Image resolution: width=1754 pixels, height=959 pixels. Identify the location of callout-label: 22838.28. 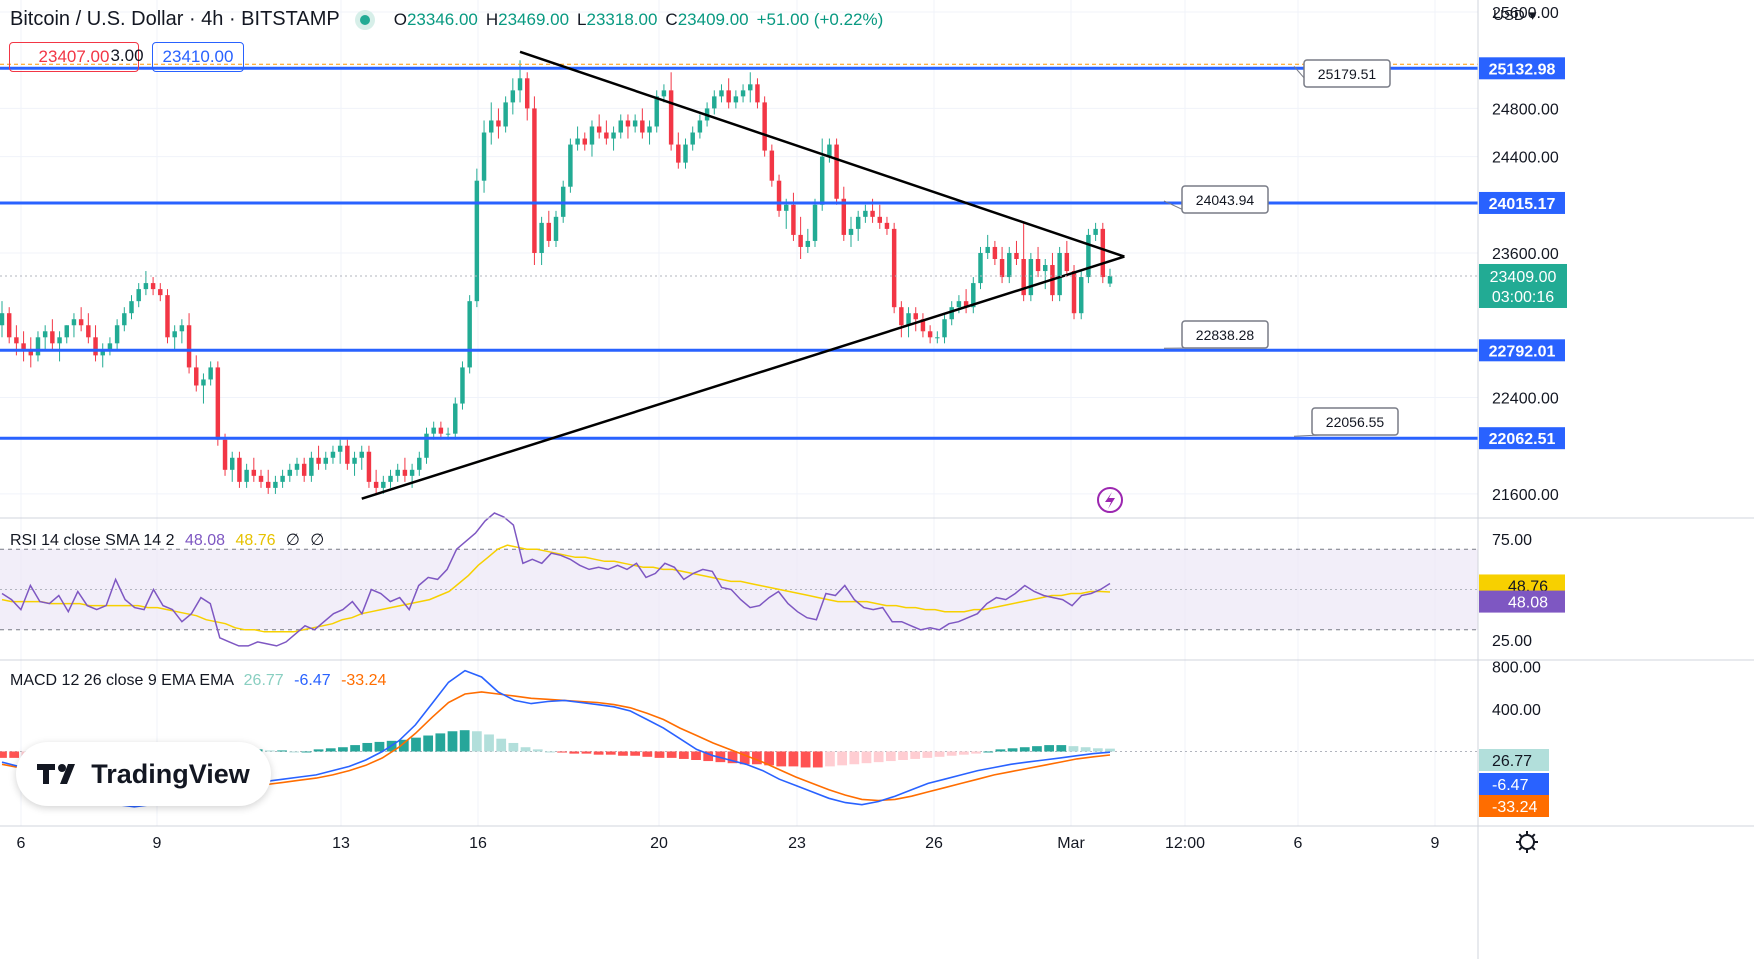
(1225, 335).